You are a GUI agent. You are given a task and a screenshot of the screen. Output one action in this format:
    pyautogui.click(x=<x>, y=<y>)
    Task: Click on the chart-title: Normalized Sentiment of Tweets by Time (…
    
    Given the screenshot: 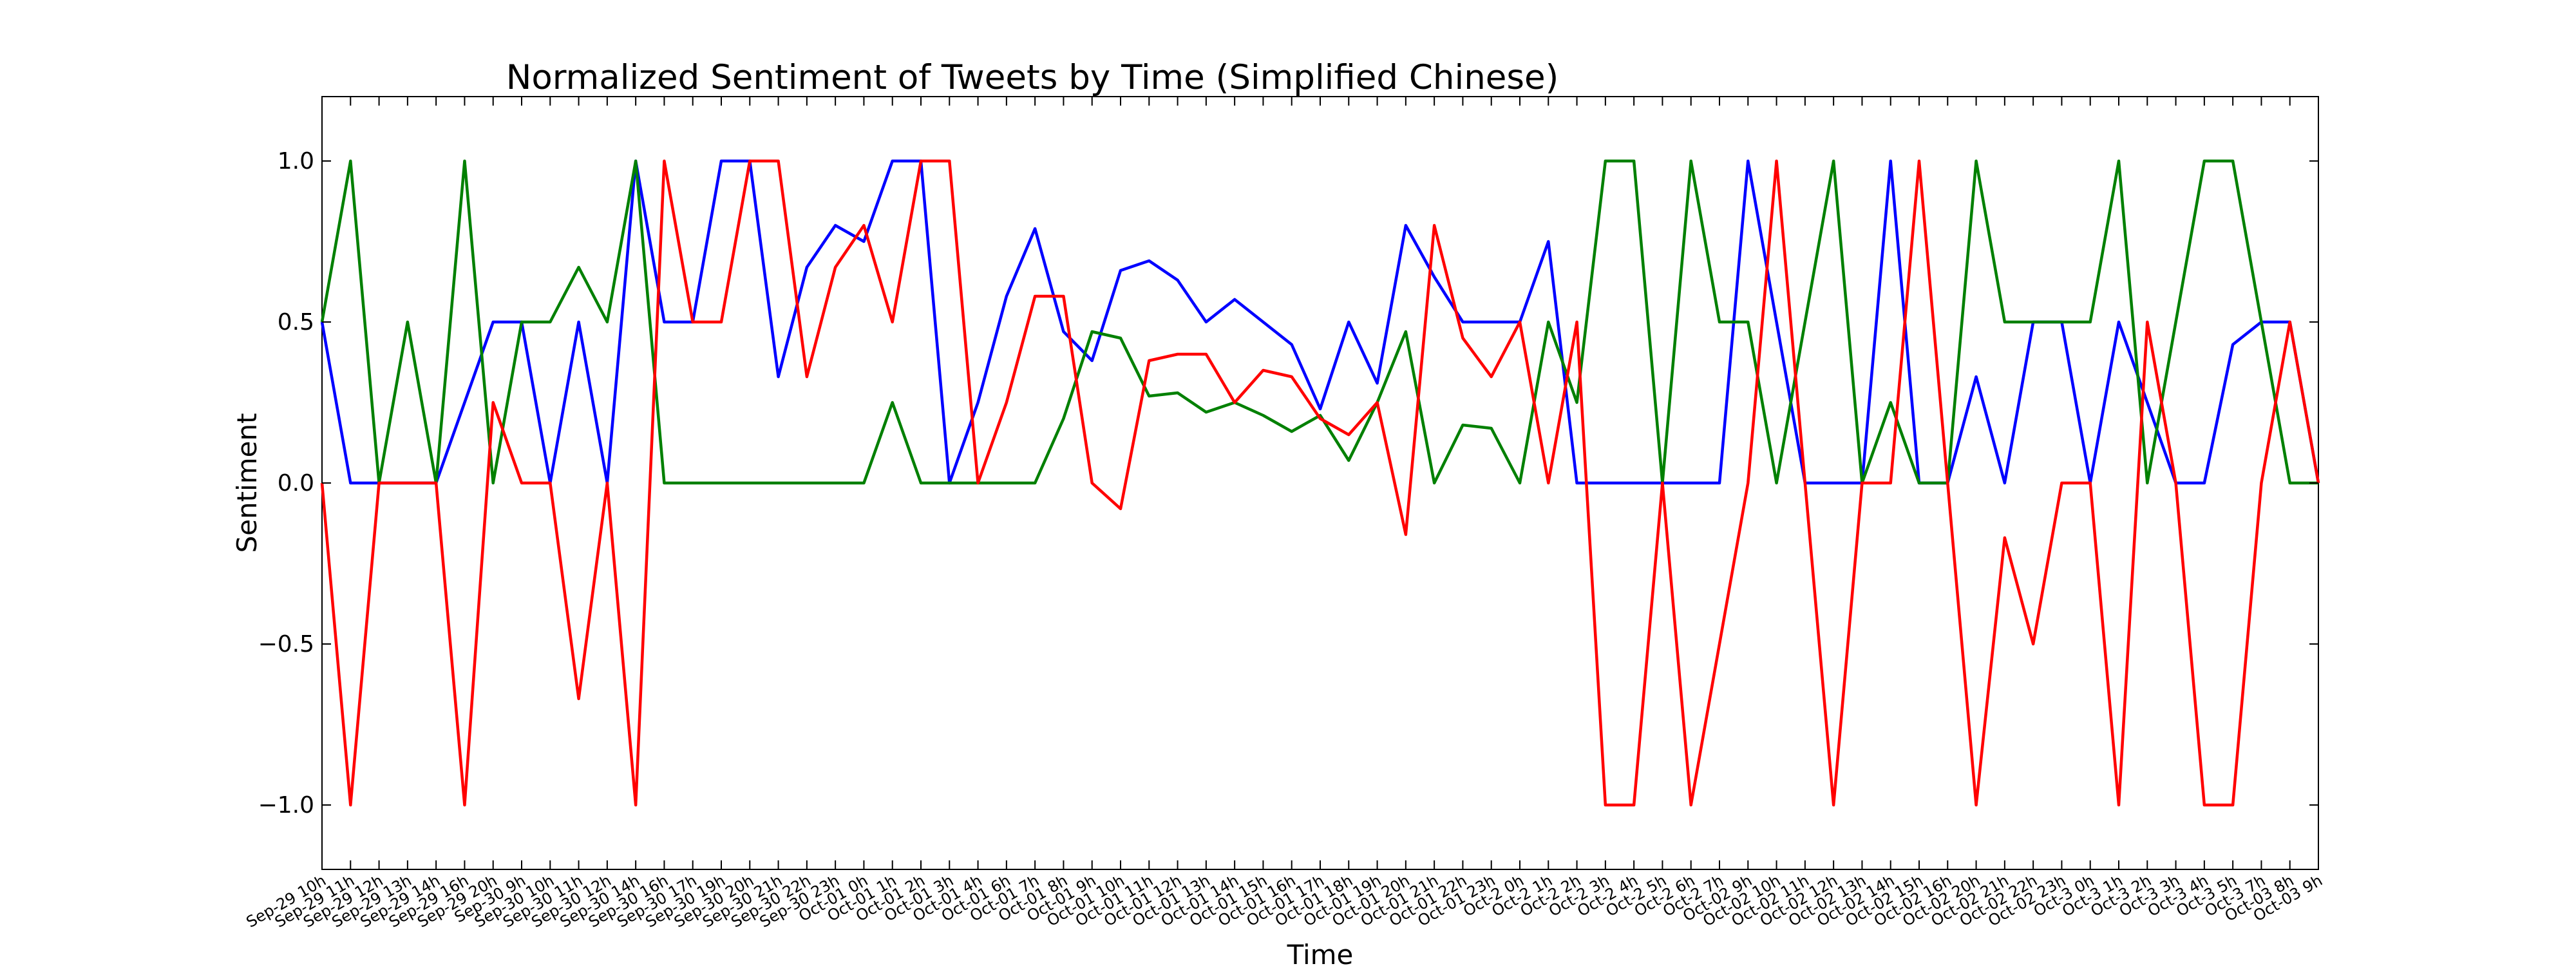 What is the action you would take?
    pyautogui.click(x=1032, y=77)
    